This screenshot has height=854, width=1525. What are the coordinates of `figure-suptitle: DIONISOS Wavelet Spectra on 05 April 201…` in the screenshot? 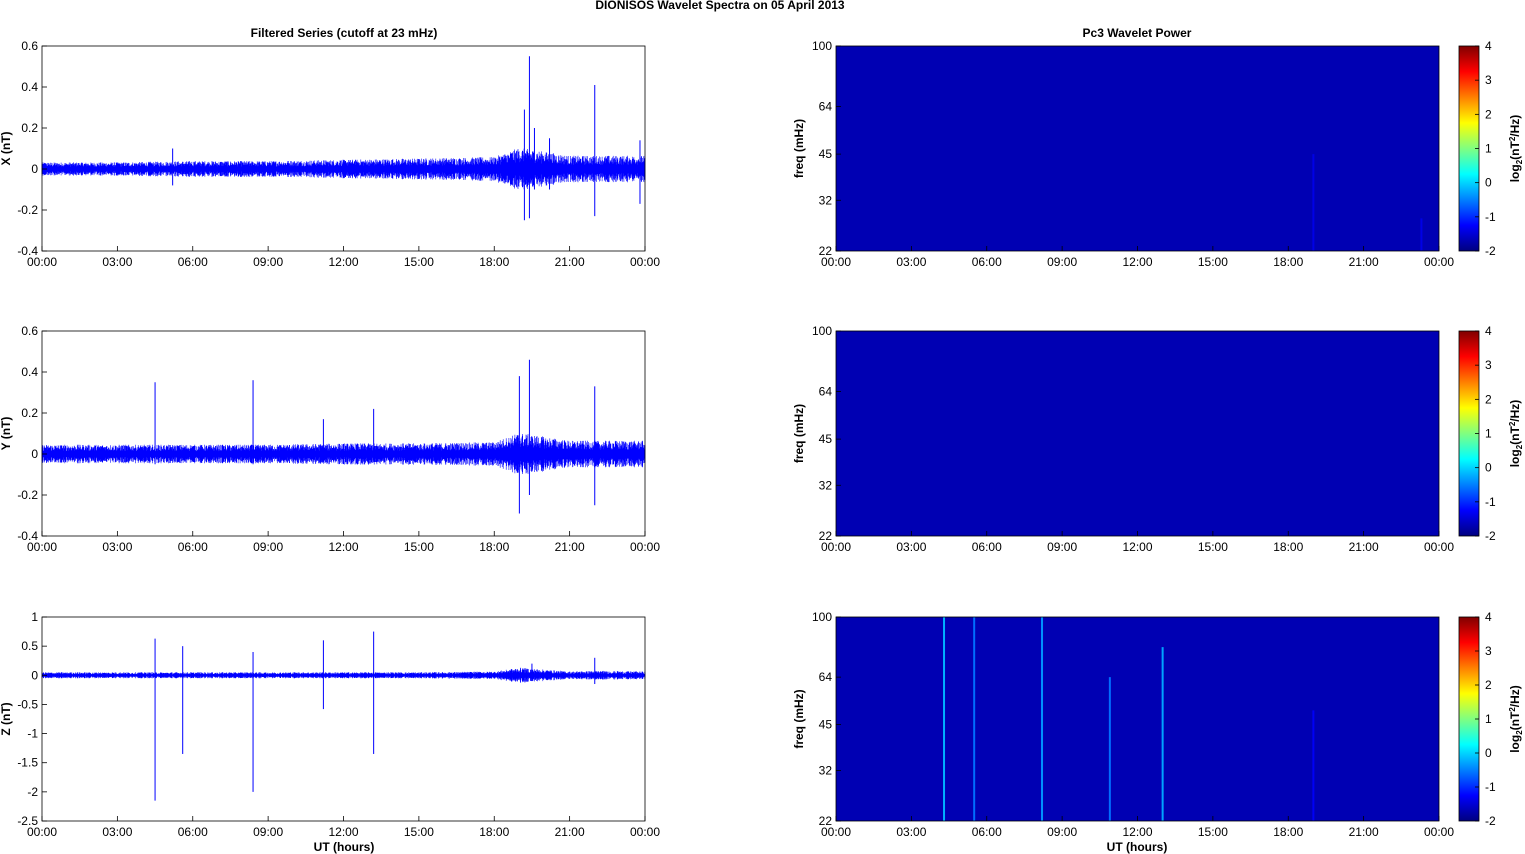 It's located at (720, 6).